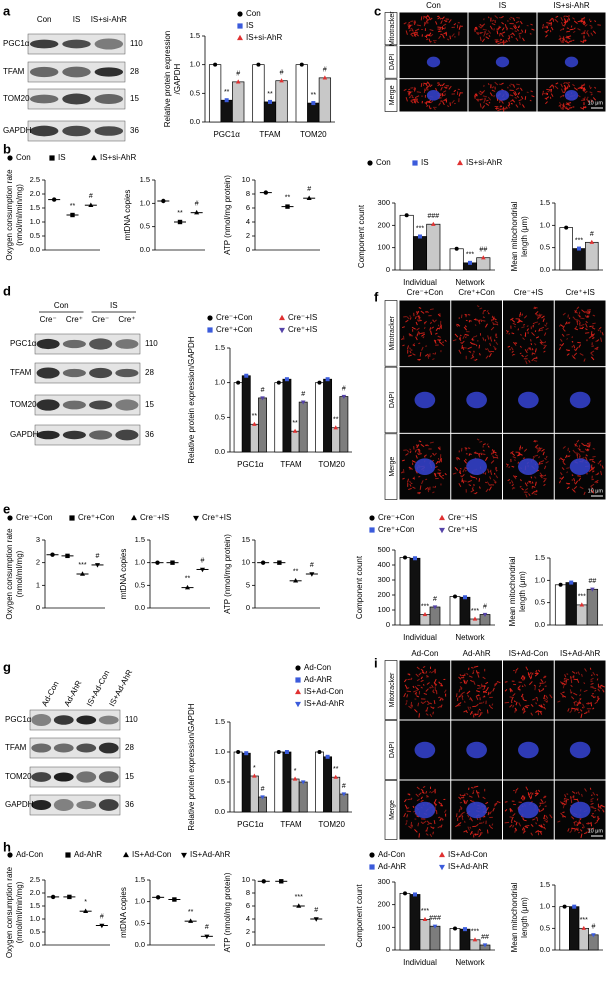 The width and height of the screenshot is (610, 981). I want to click on lane-label: Cre⁻, so click(100, 319).